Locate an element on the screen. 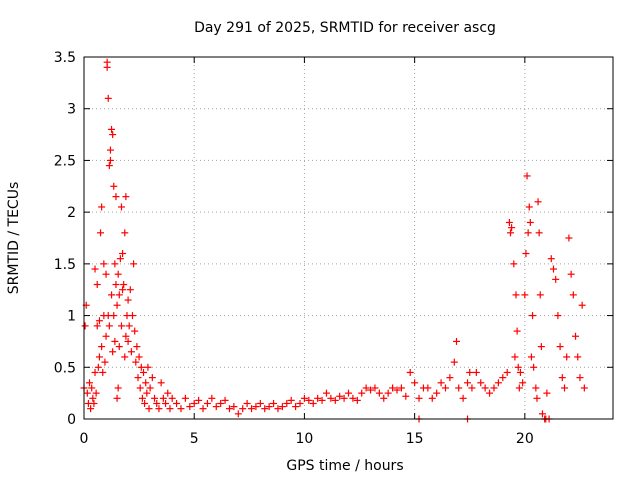 The height and width of the screenshot is (485, 640). x-tick-label: 20 is located at coordinates (525, 439).